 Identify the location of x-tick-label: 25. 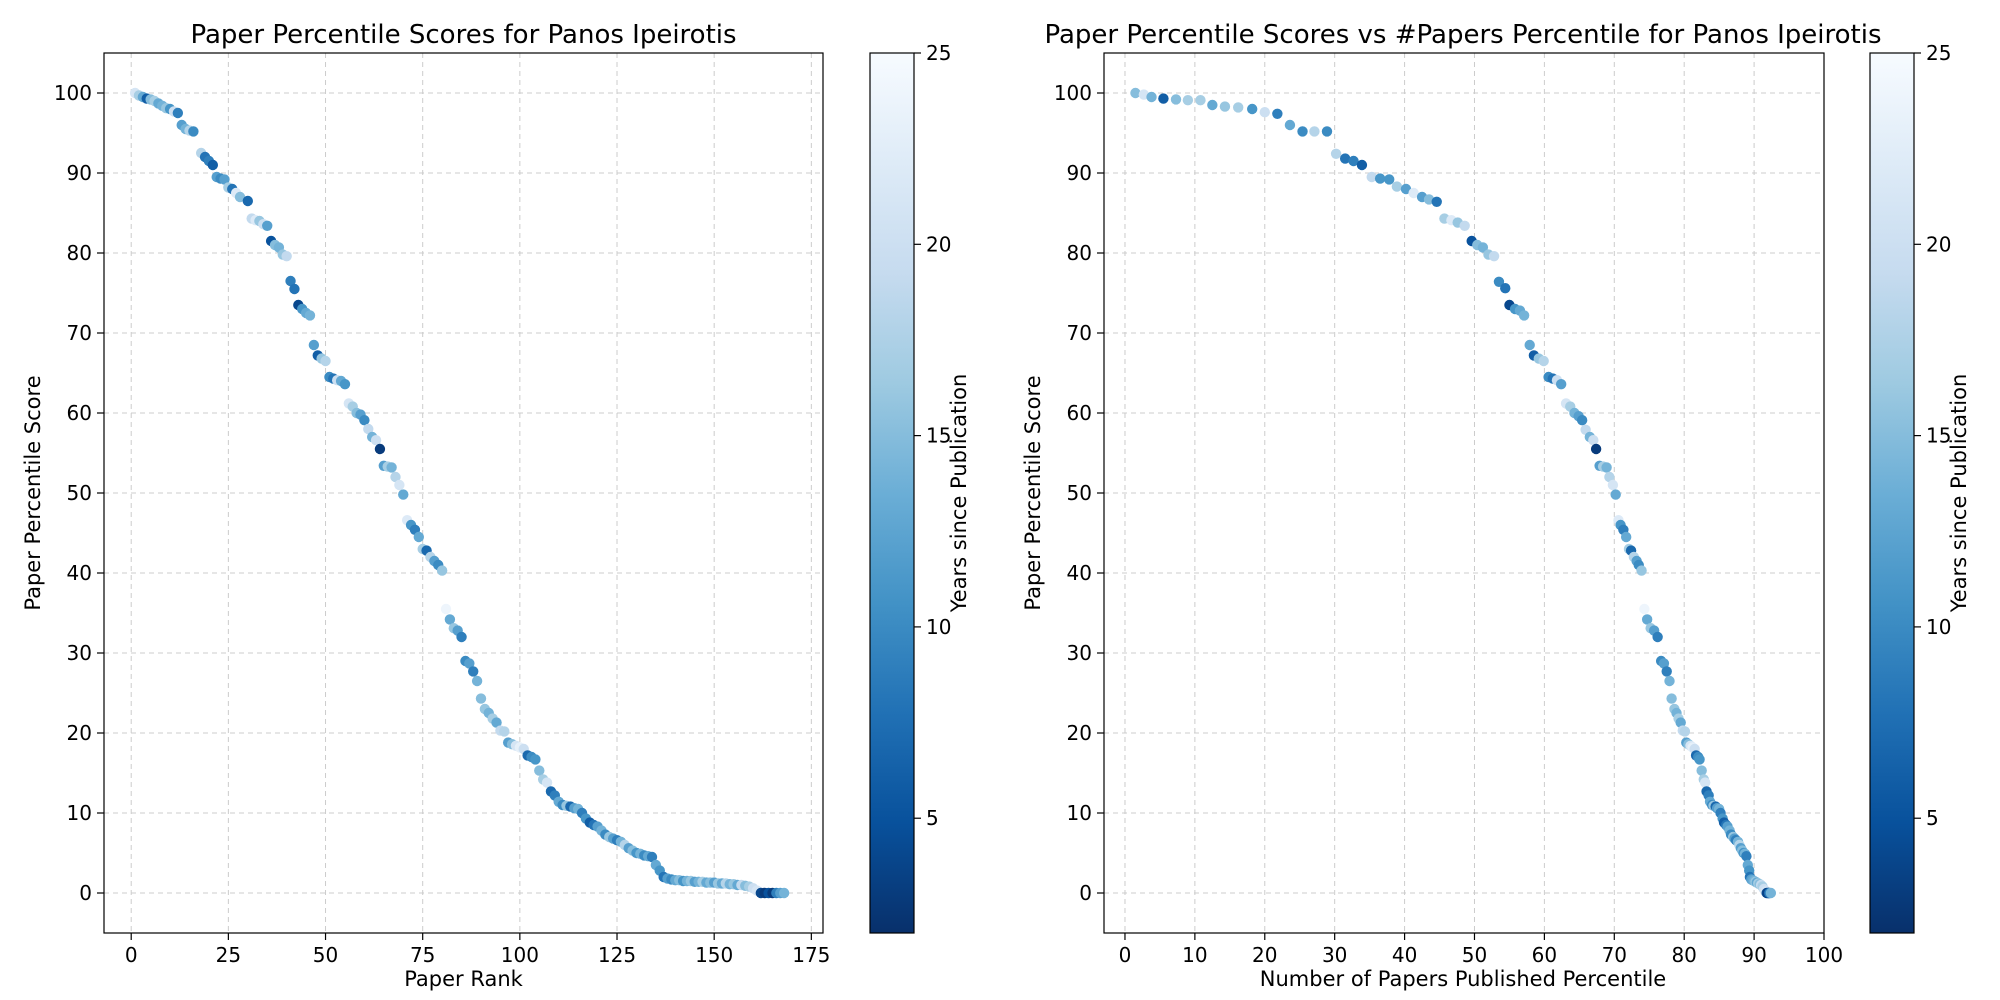
(228, 955).